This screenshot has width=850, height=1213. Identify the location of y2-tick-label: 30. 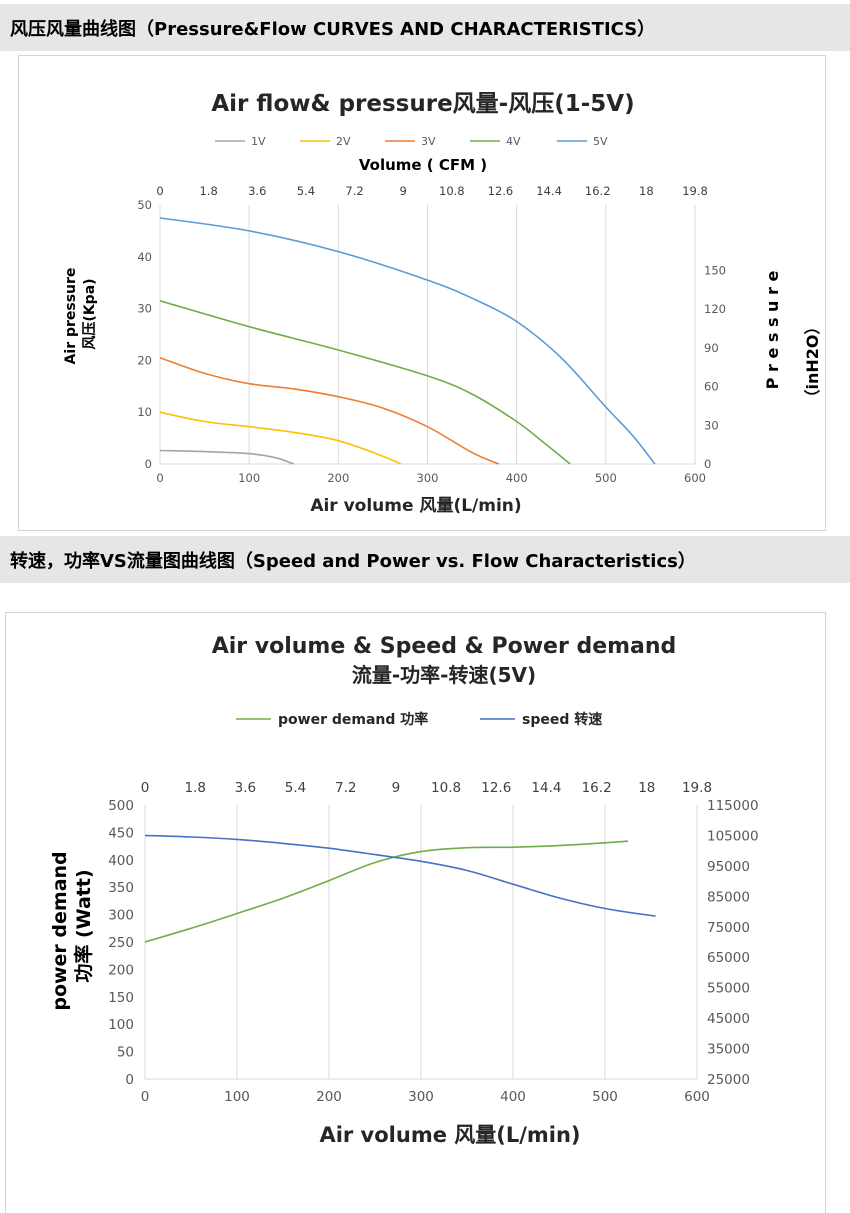
(711, 425).